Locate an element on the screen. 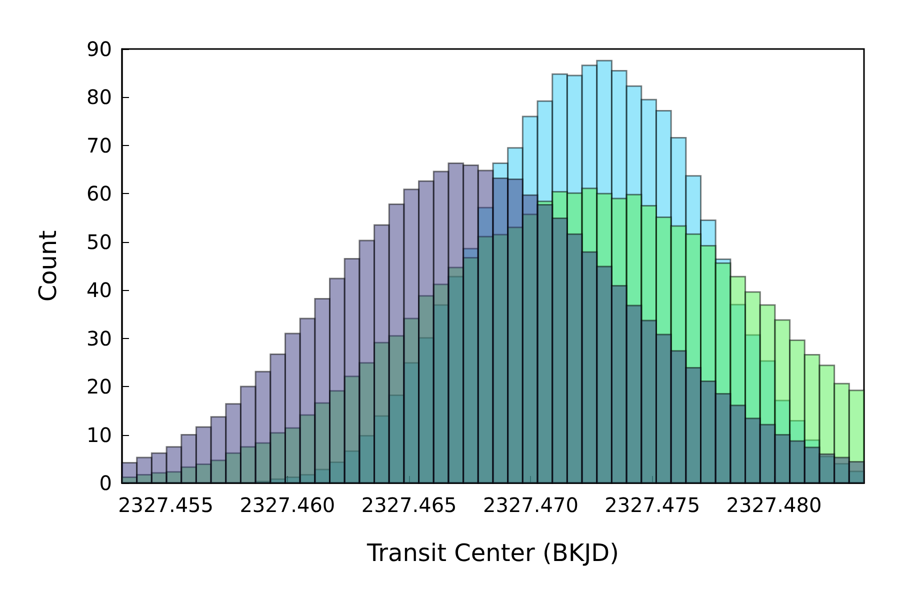 Image resolution: width=900 pixels, height=600 pixels. y-axis-title: Count is located at coordinates (48, 266).